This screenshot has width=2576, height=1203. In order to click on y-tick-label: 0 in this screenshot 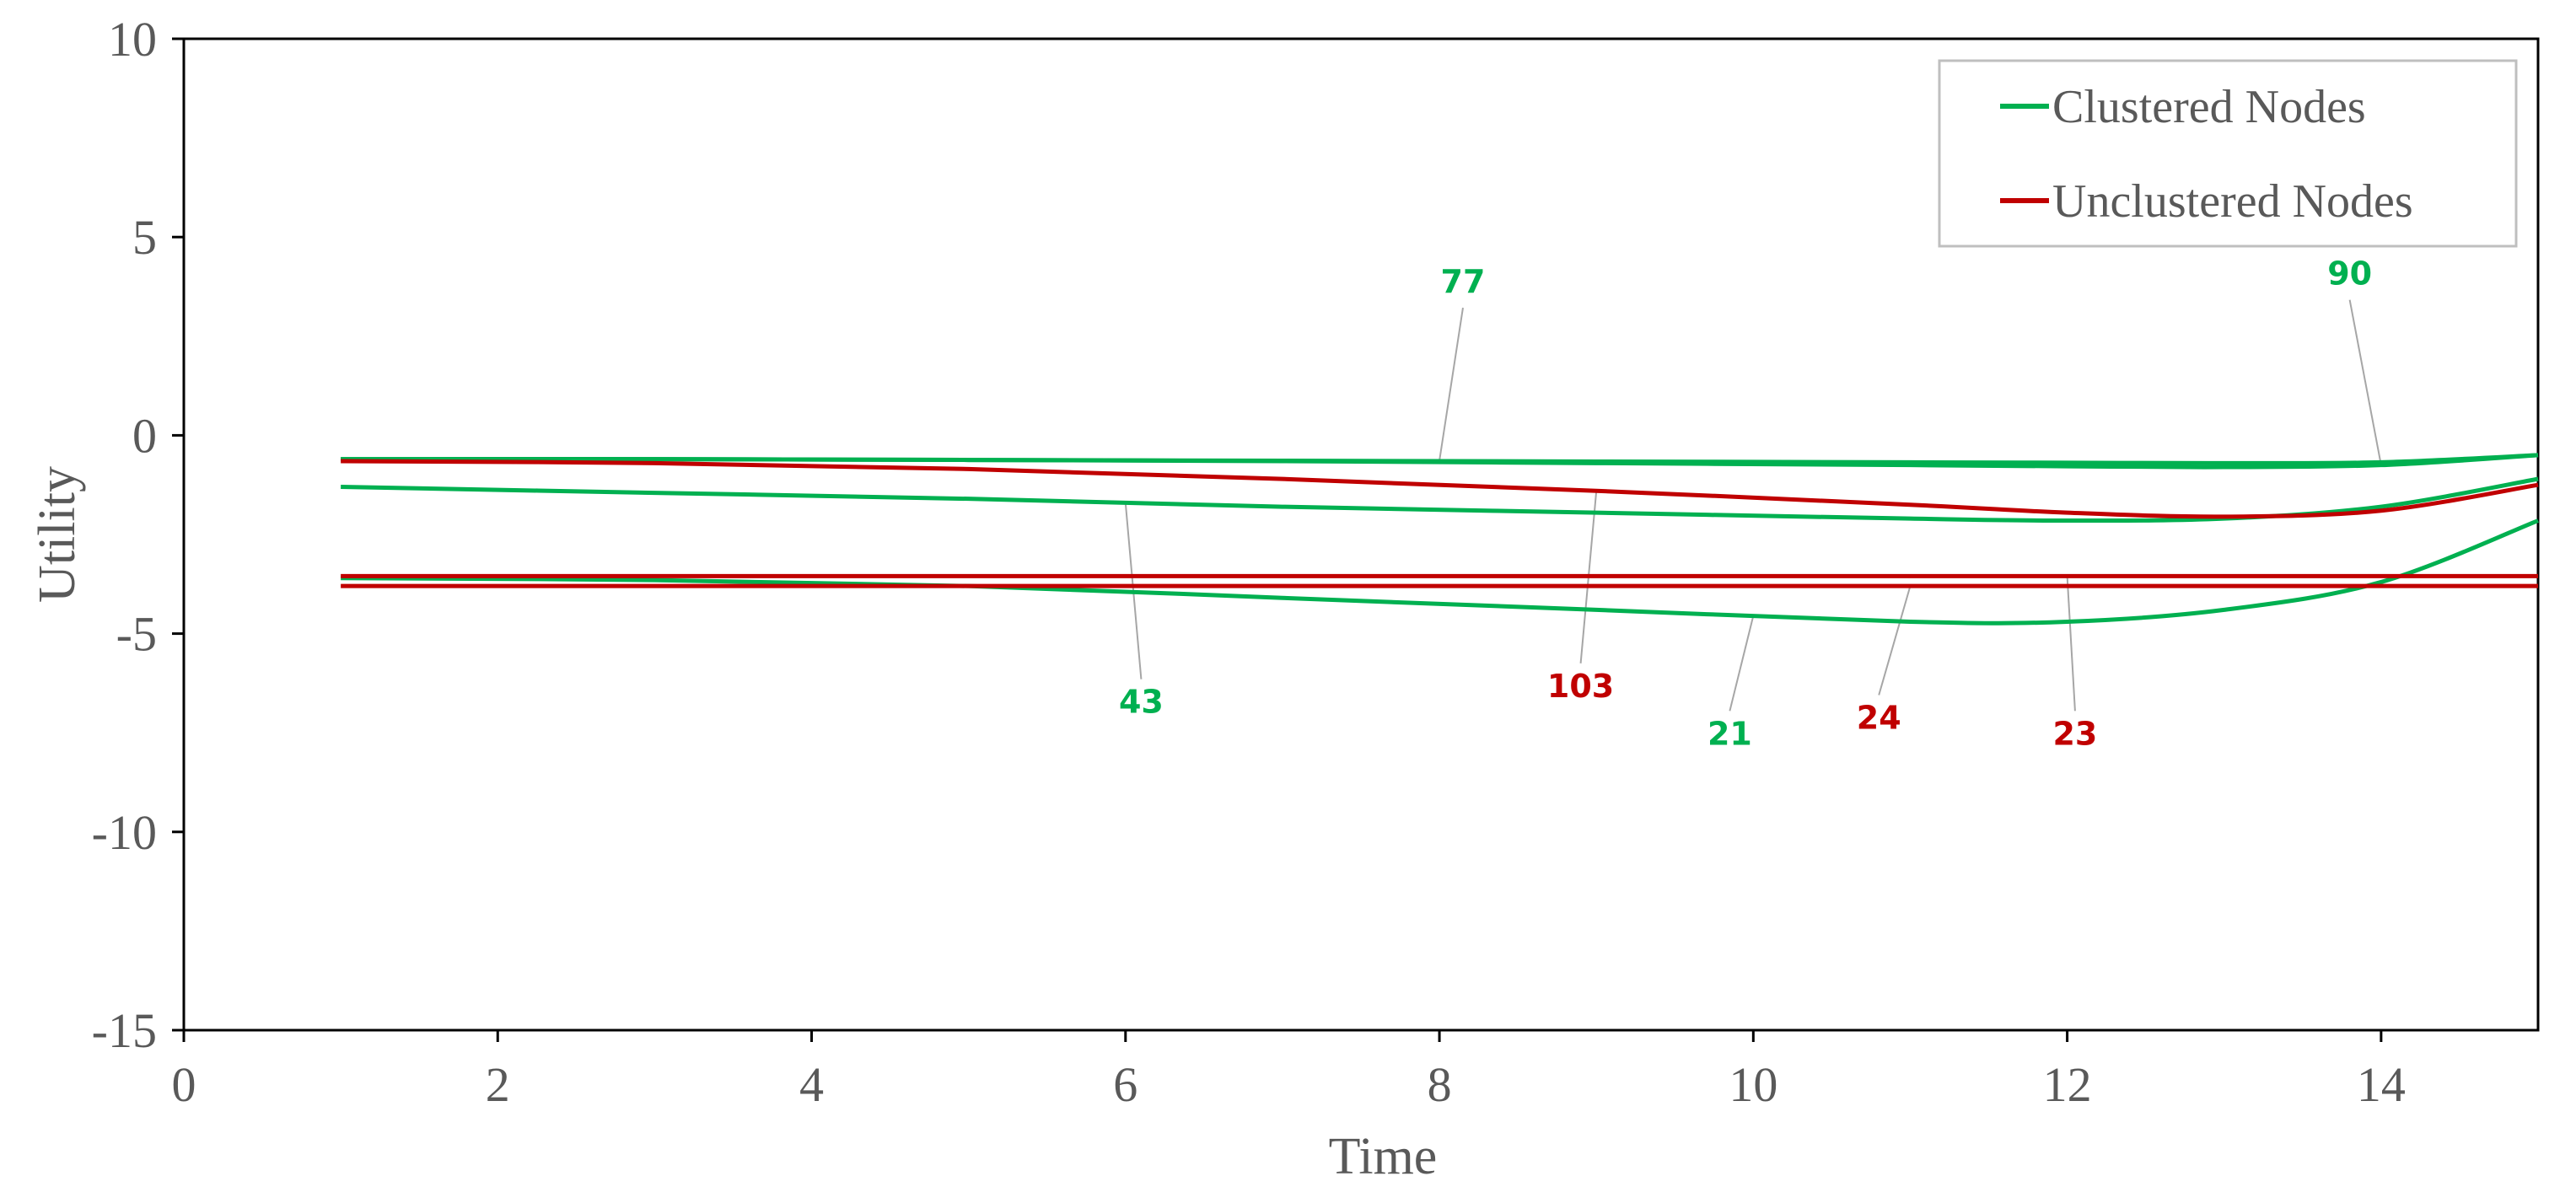, I will do `click(144, 436)`.